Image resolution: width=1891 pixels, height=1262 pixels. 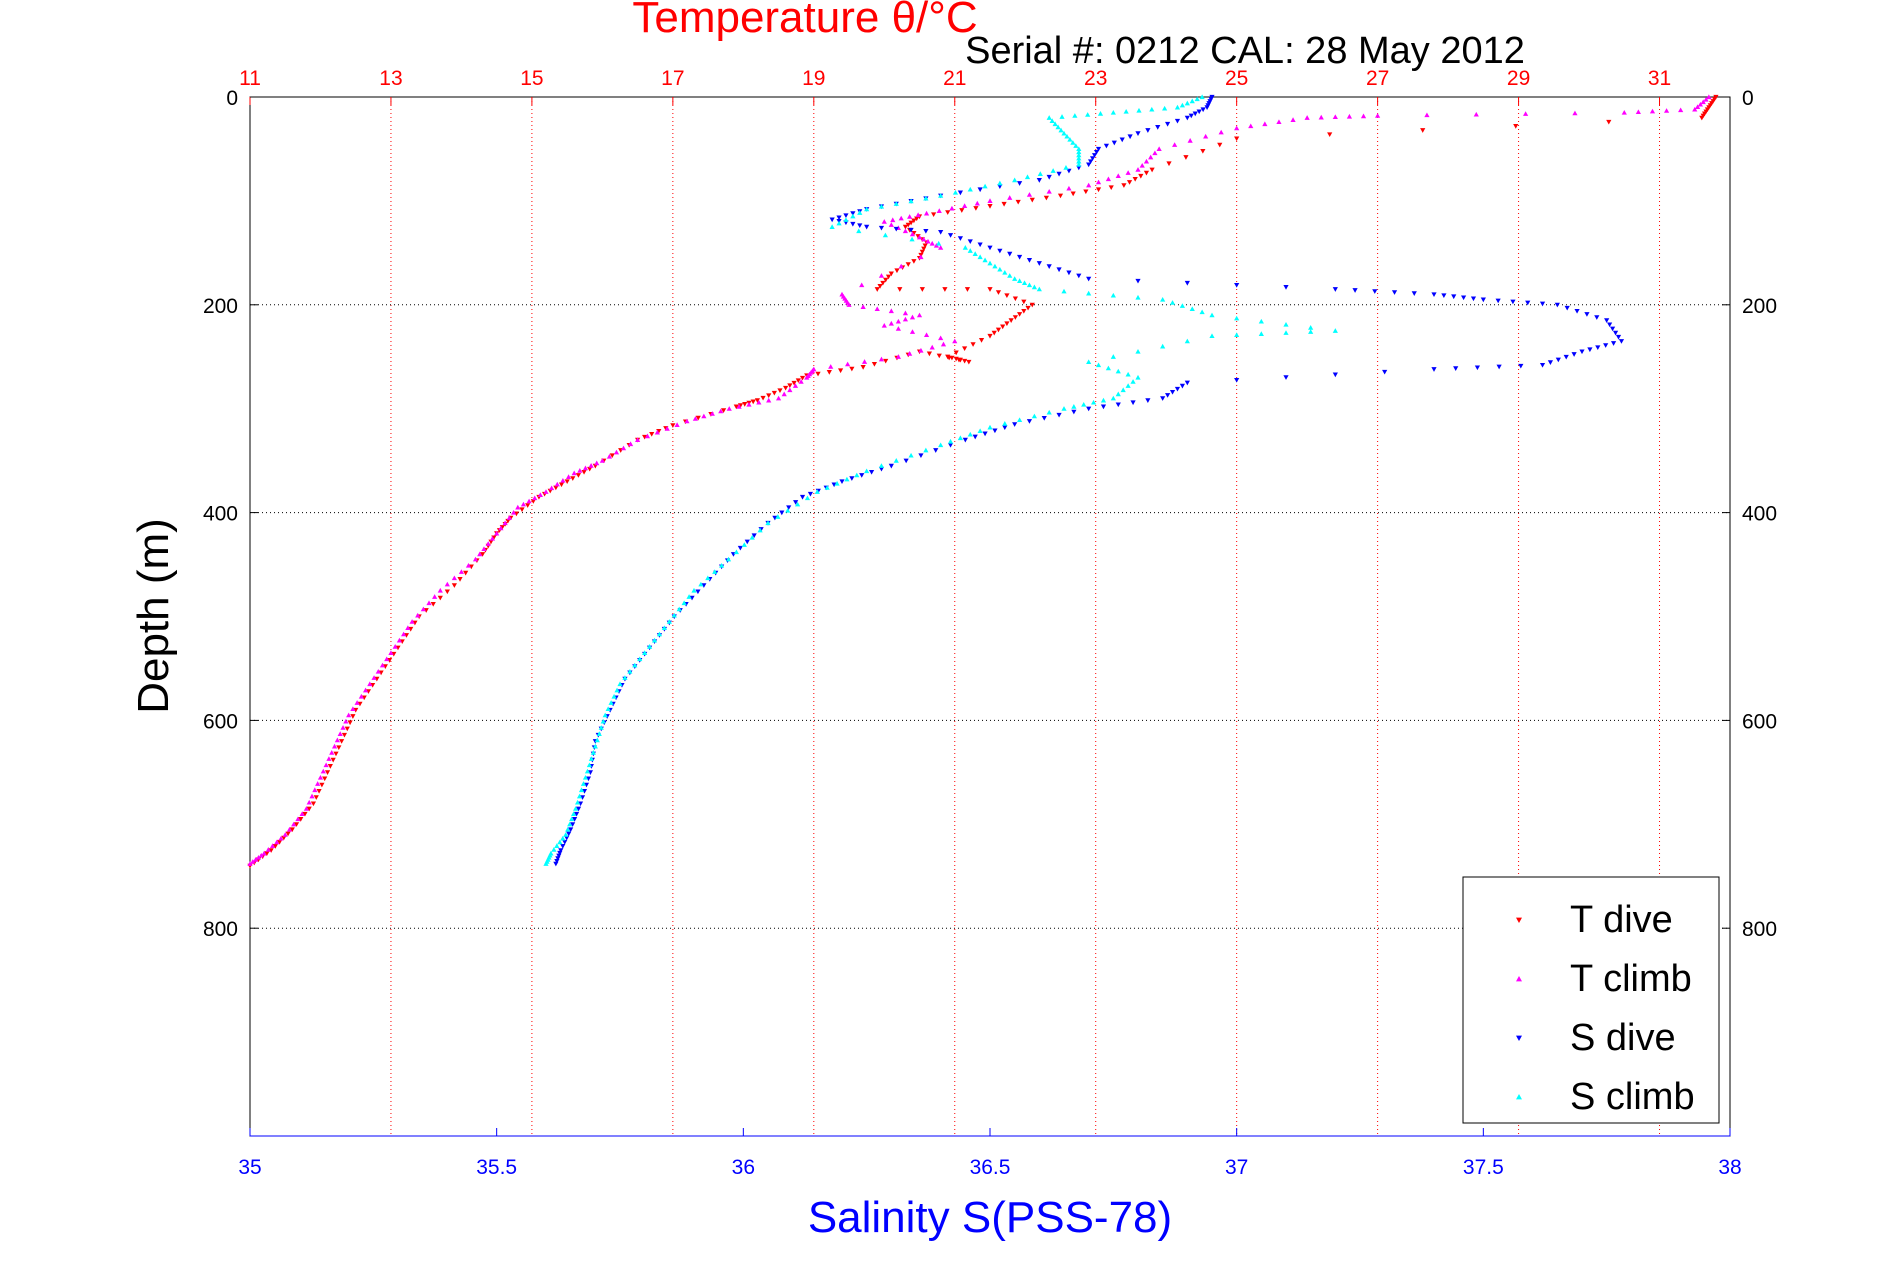 What do you see at coordinates (1519, 979) in the screenshot?
I see `legend-marker-t-climb` at bounding box center [1519, 979].